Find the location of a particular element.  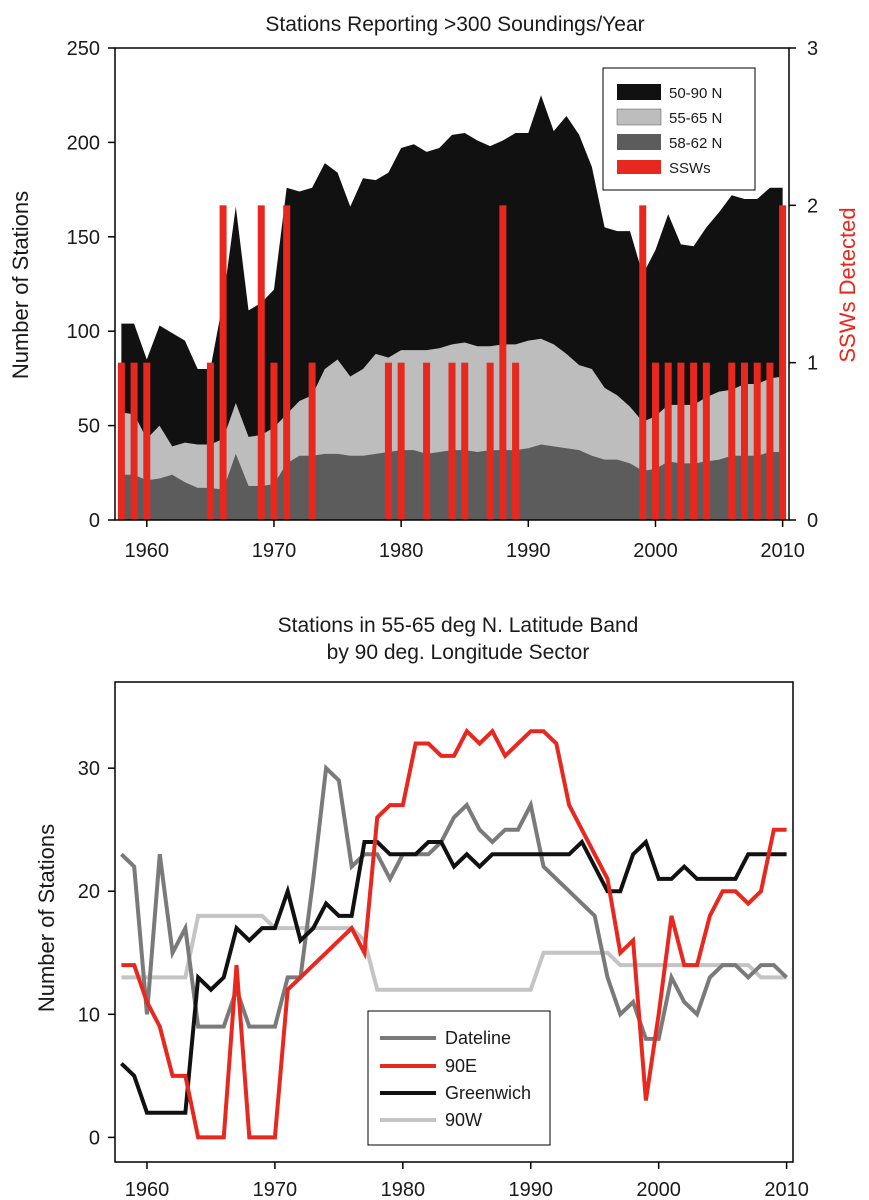

legend-label-greenwich: Greenwich is located at coordinates (488, 1093).